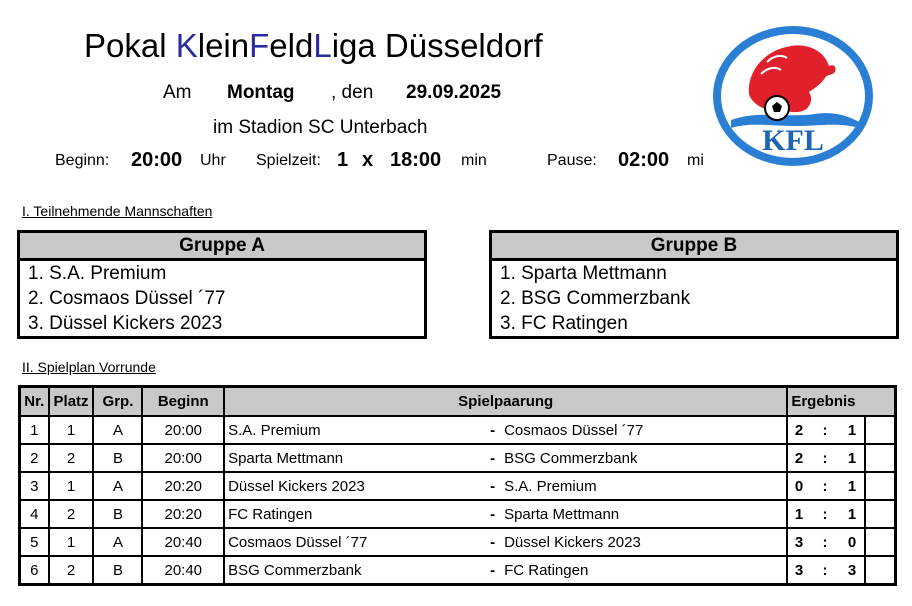 This screenshot has height=606, width=912. Describe the element at coordinates (186, 45) in the screenshot. I see `title-accent-k: K` at that location.